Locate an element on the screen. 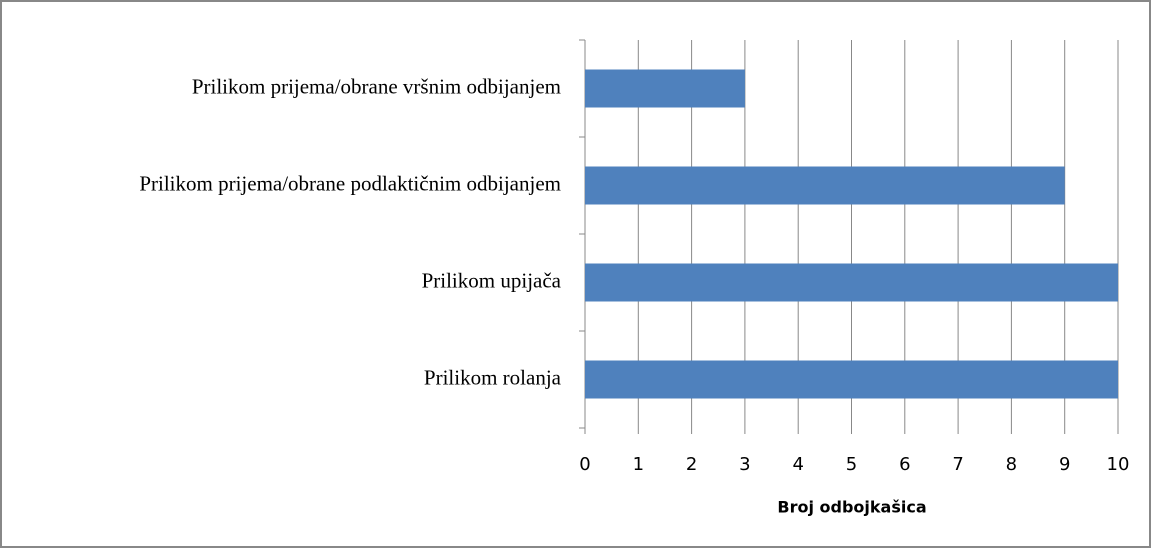  x-tick-label: 1 is located at coordinates (638, 464).